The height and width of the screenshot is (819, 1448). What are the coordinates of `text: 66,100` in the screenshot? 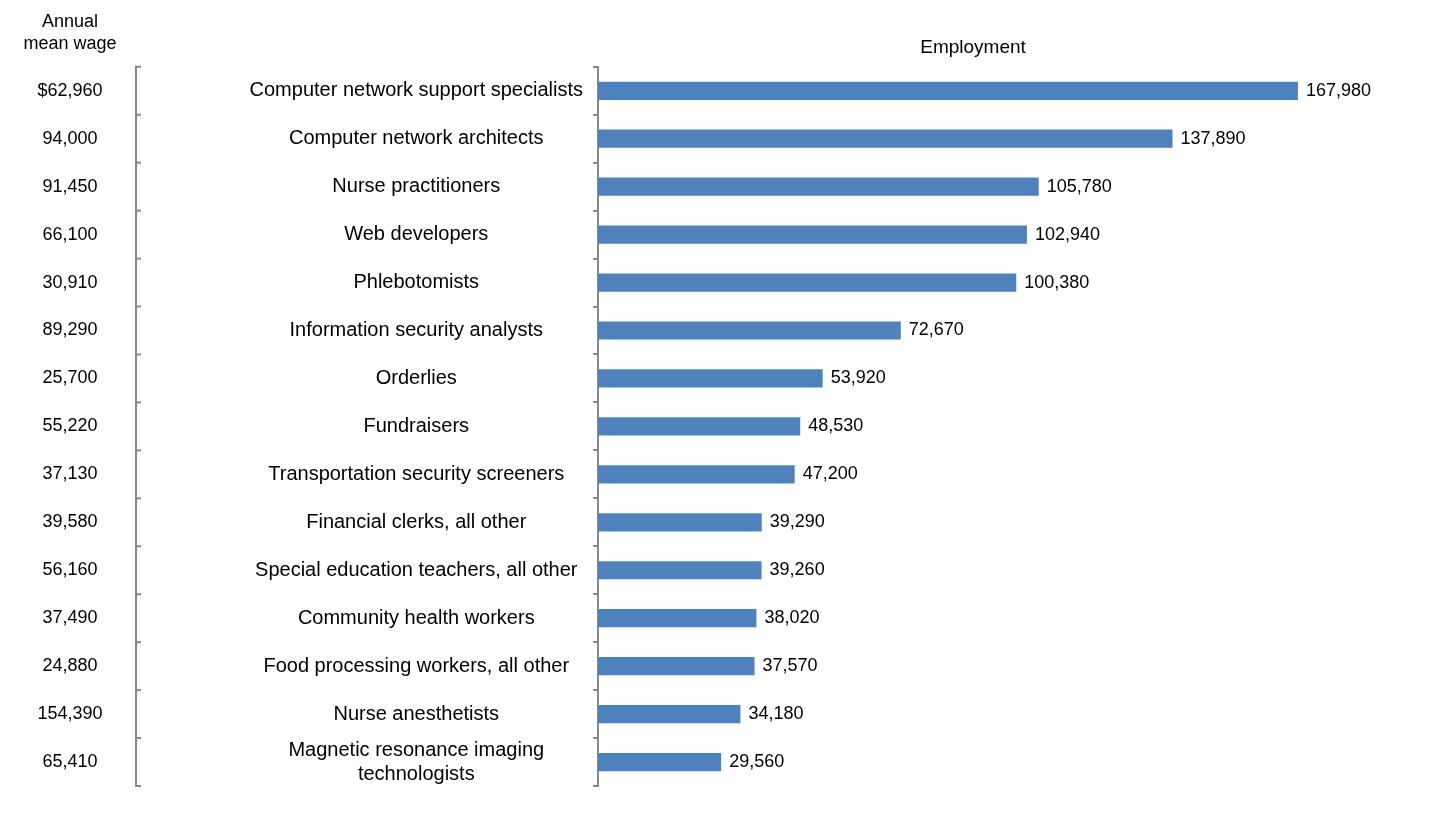 It's located at (70, 233).